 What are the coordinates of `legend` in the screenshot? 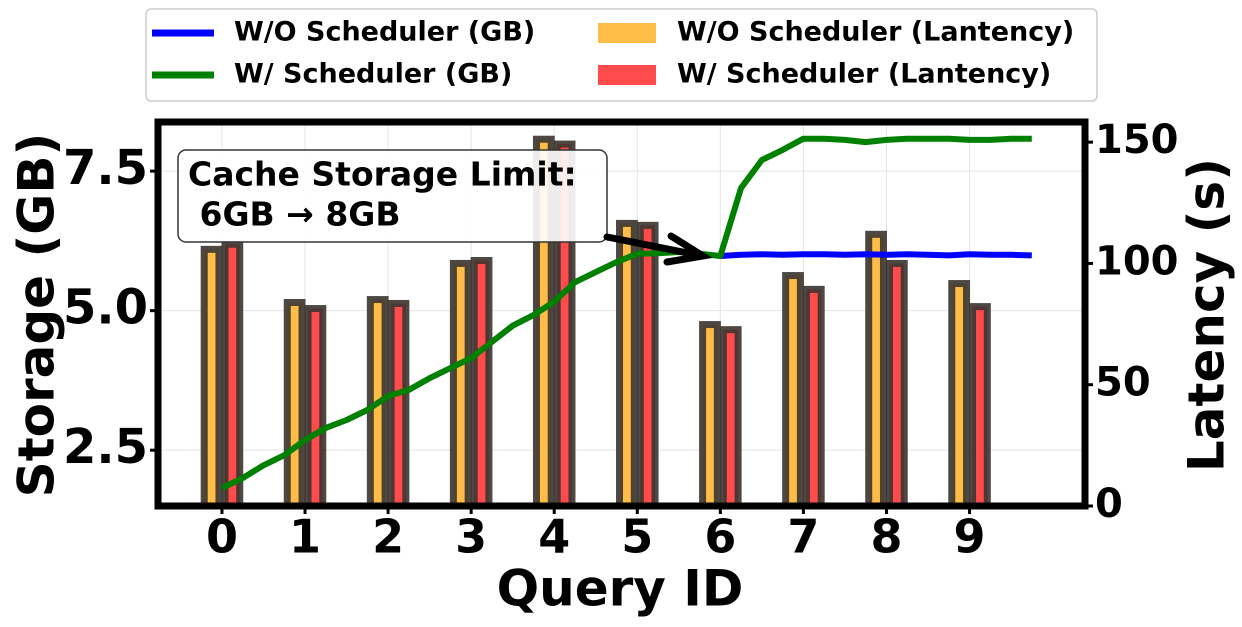 It's located at (621, 55).